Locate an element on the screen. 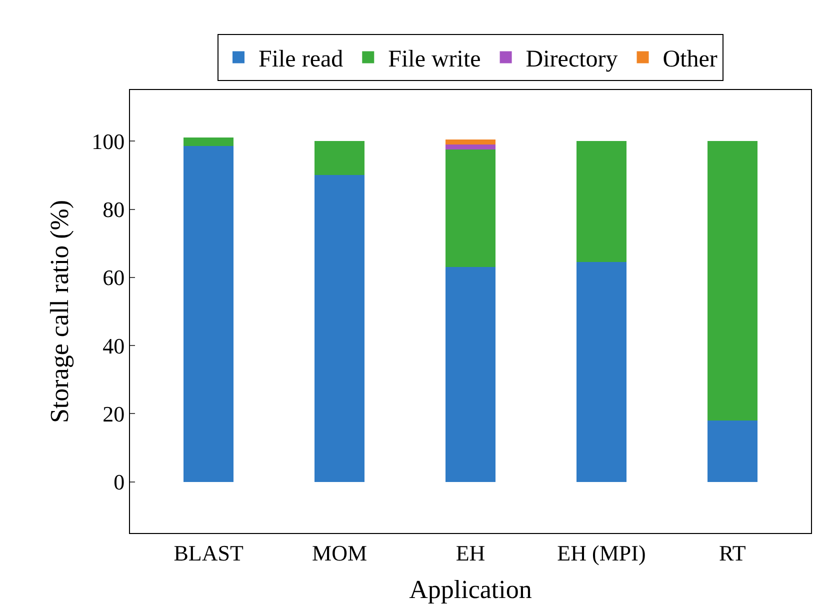 The height and width of the screenshot is (613, 819). x-tick-label: EH is located at coordinates (471, 553).